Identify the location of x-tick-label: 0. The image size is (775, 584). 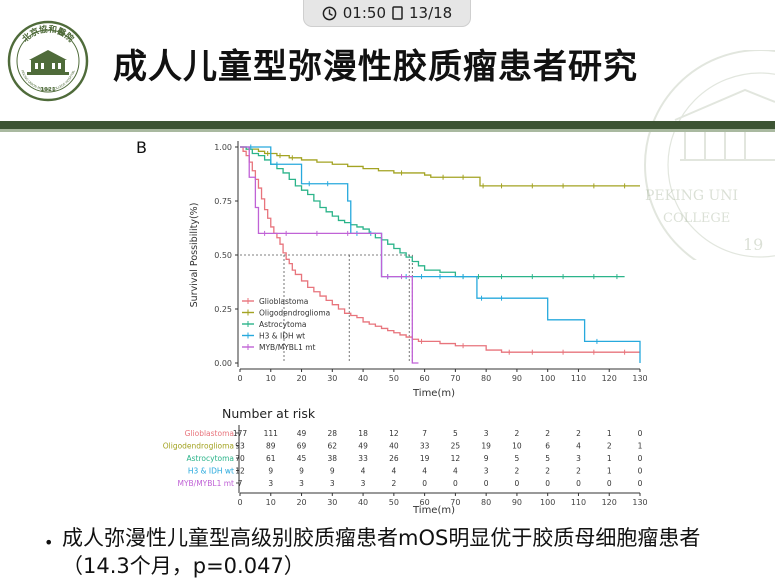
(239, 378).